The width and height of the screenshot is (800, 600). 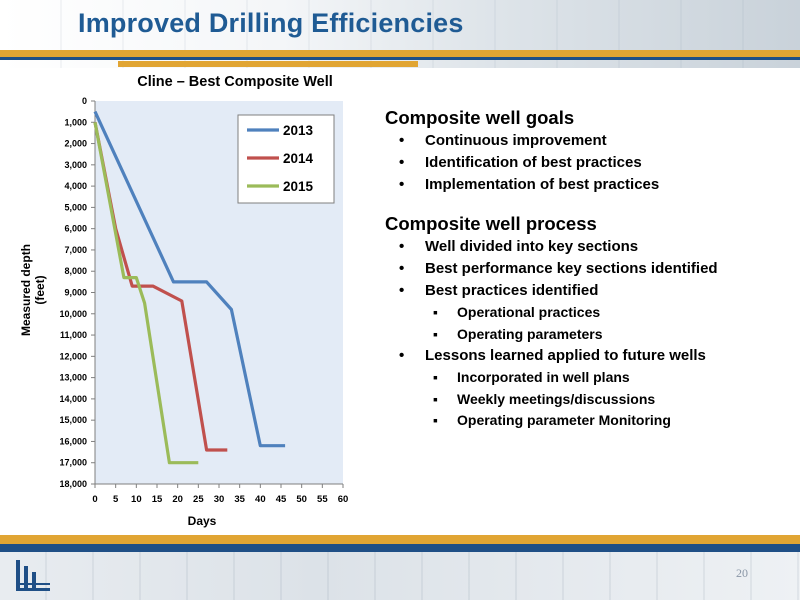 I want to click on y-tick-label: 17,000, so click(x=73, y=463).